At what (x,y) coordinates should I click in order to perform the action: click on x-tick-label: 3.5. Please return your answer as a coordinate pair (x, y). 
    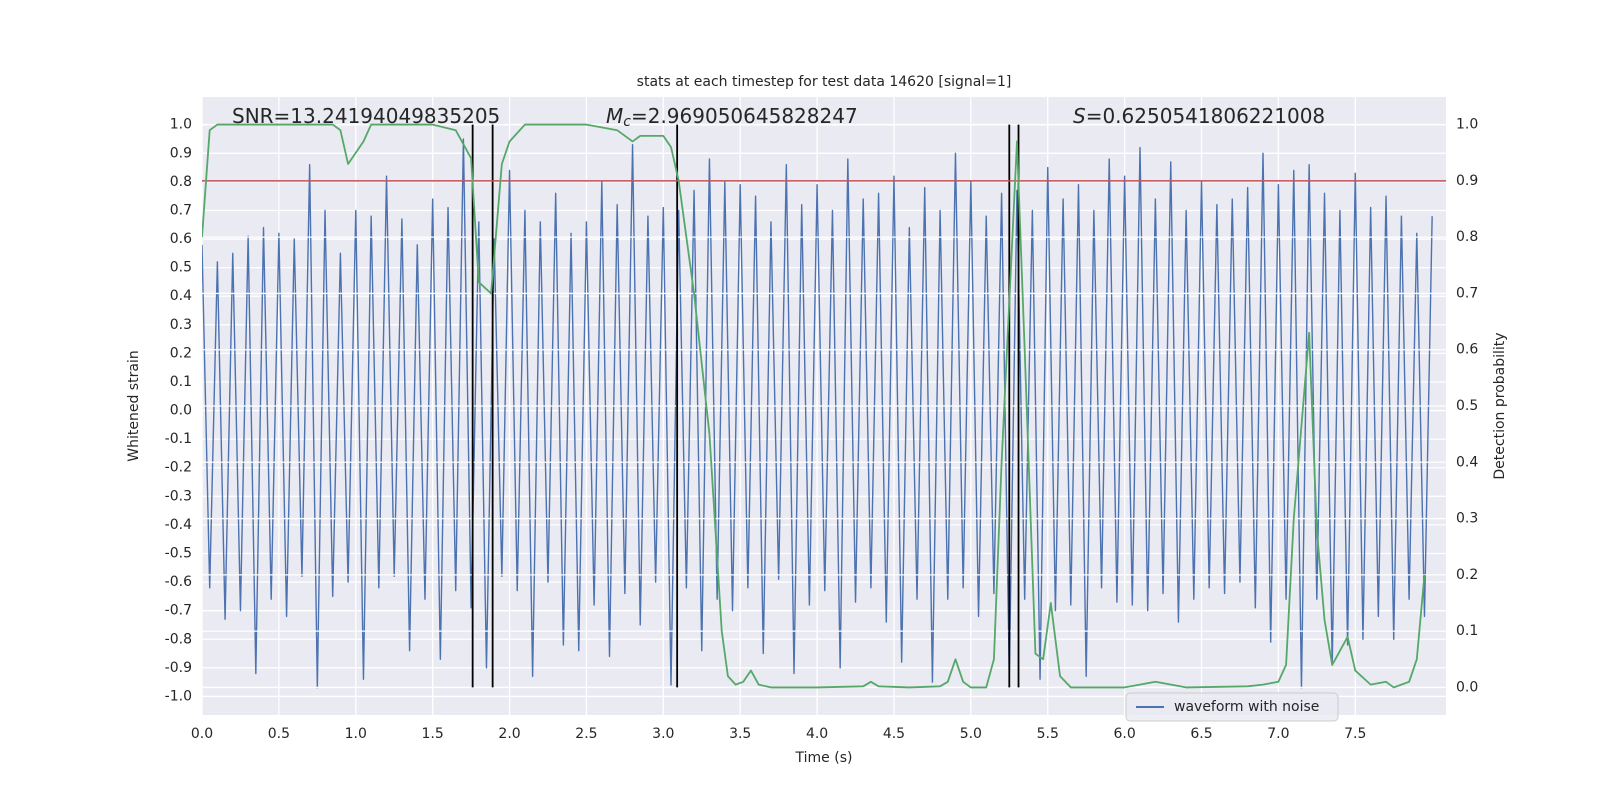
    Looking at the image, I should click on (740, 734).